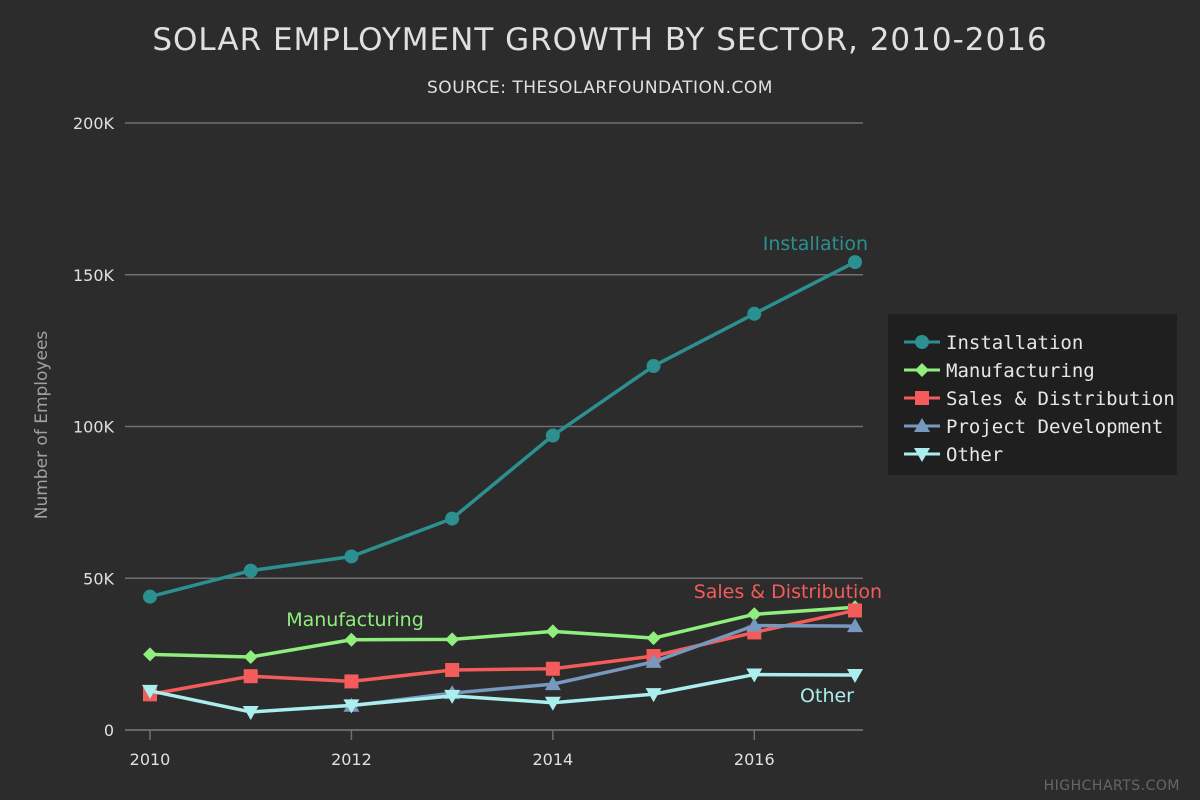 This screenshot has width=1200, height=800. I want to click on legend-item-manufacturing: Manufacturing, so click(1032, 370).